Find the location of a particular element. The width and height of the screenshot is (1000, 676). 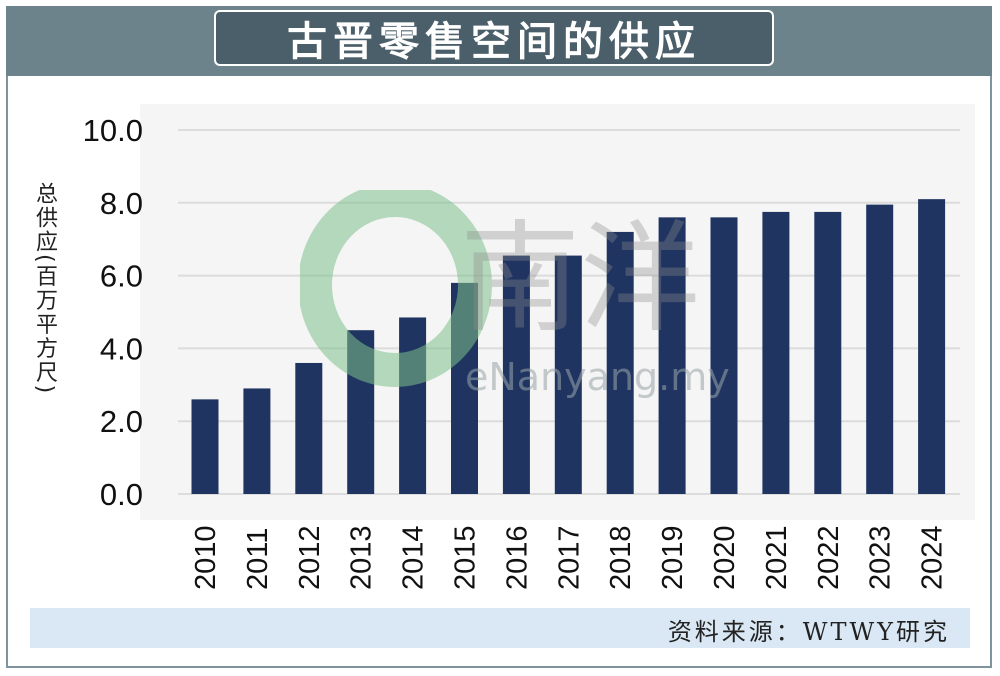

bar-2011 is located at coordinates (257, 441).